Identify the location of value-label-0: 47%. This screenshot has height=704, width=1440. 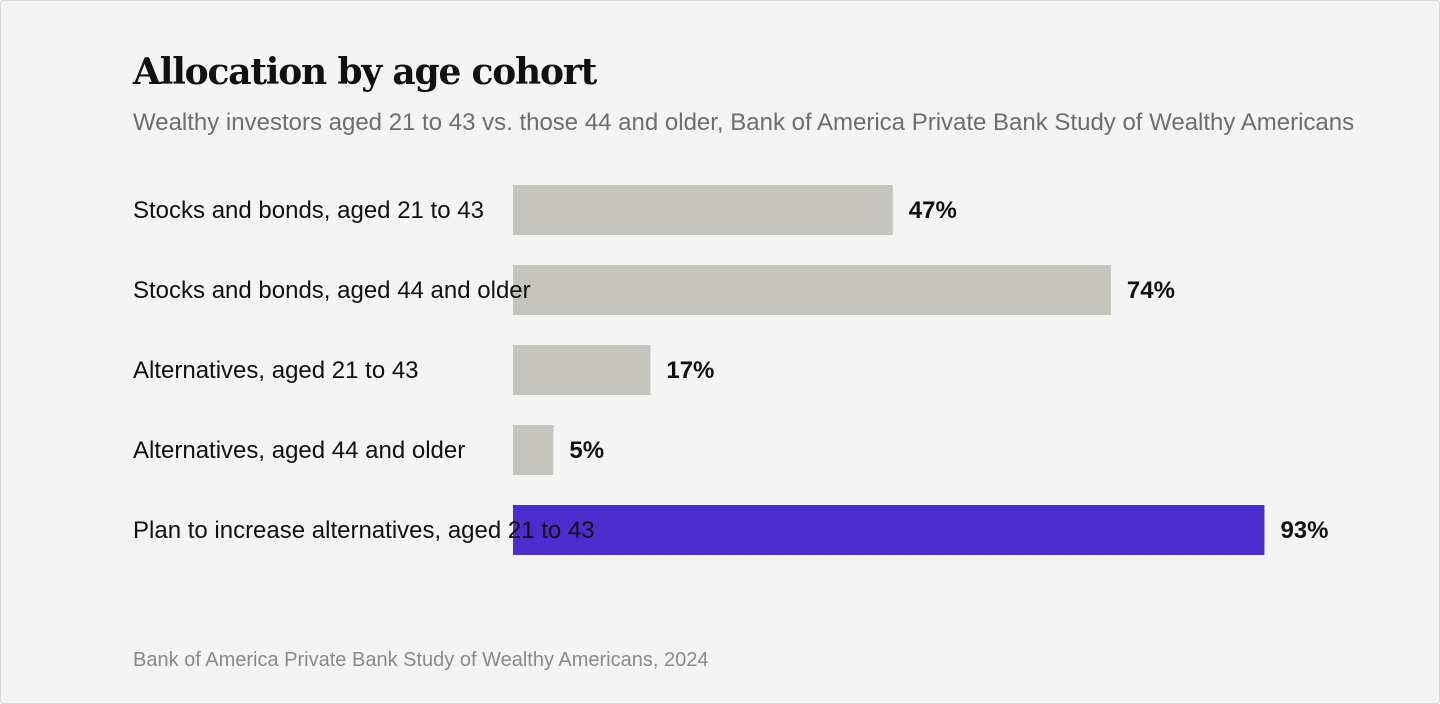
(933, 210).